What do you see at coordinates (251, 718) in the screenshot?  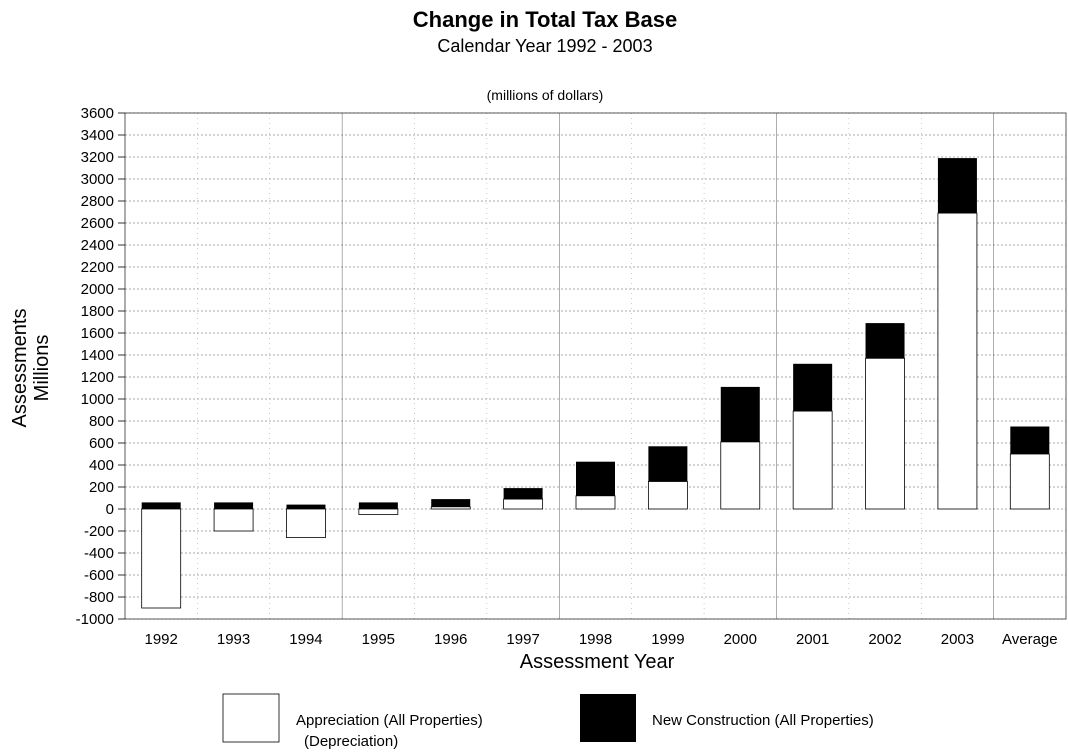 I see `legend-swatch-appreciation` at bounding box center [251, 718].